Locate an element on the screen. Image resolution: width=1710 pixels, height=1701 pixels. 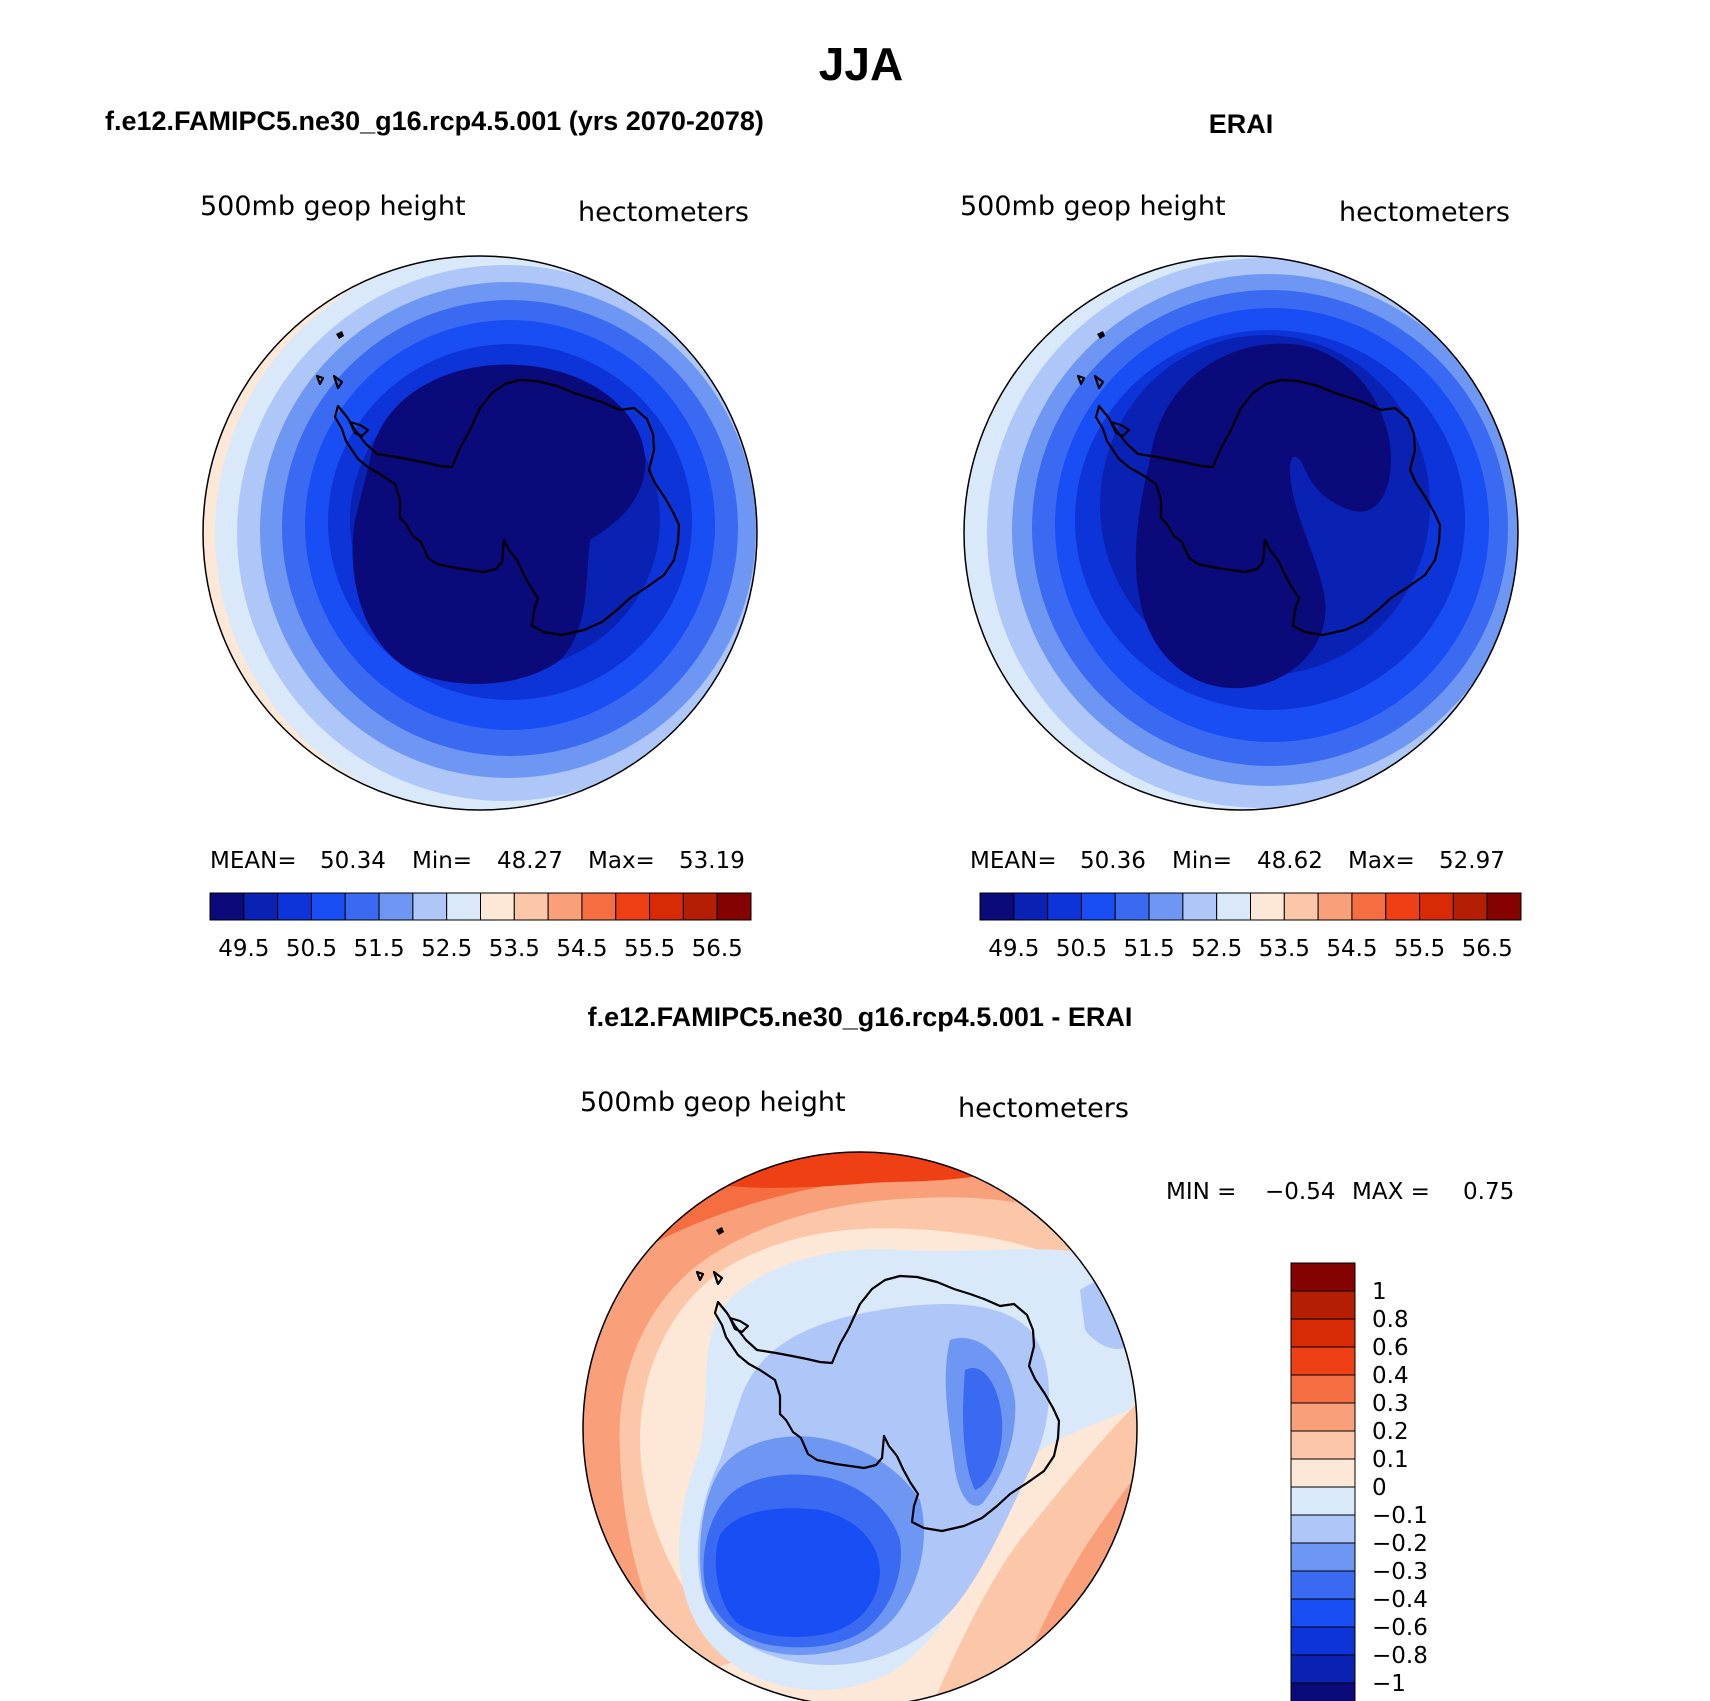
map-model is located at coordinates (480, 533).